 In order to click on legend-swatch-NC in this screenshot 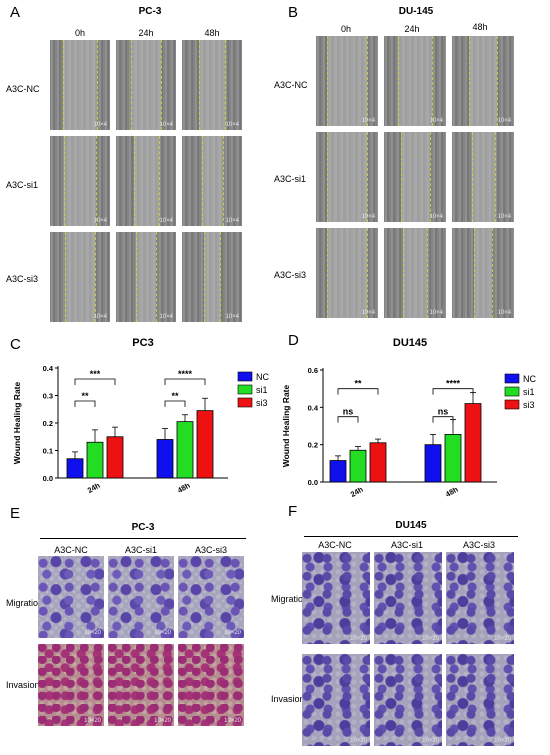, I will do `click(245, 376)`.